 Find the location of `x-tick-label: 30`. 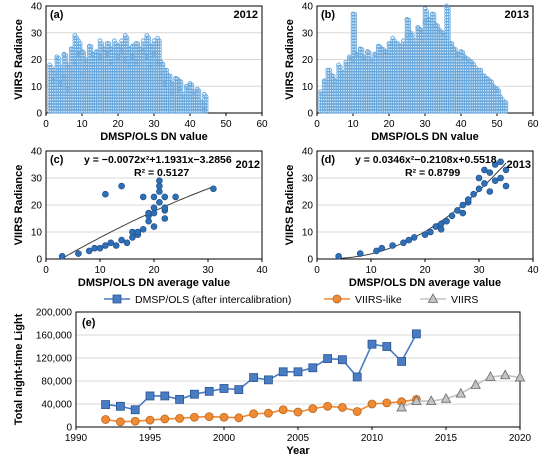

x-tick-label: 30 is located at coordinates (154, 124).